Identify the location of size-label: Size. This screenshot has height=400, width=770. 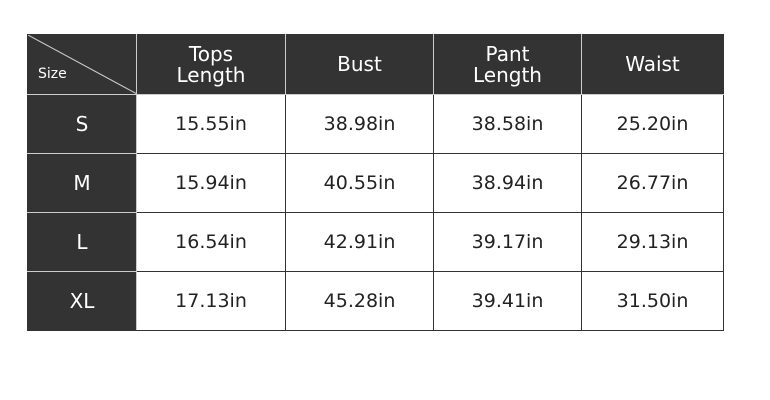
(52, 74).